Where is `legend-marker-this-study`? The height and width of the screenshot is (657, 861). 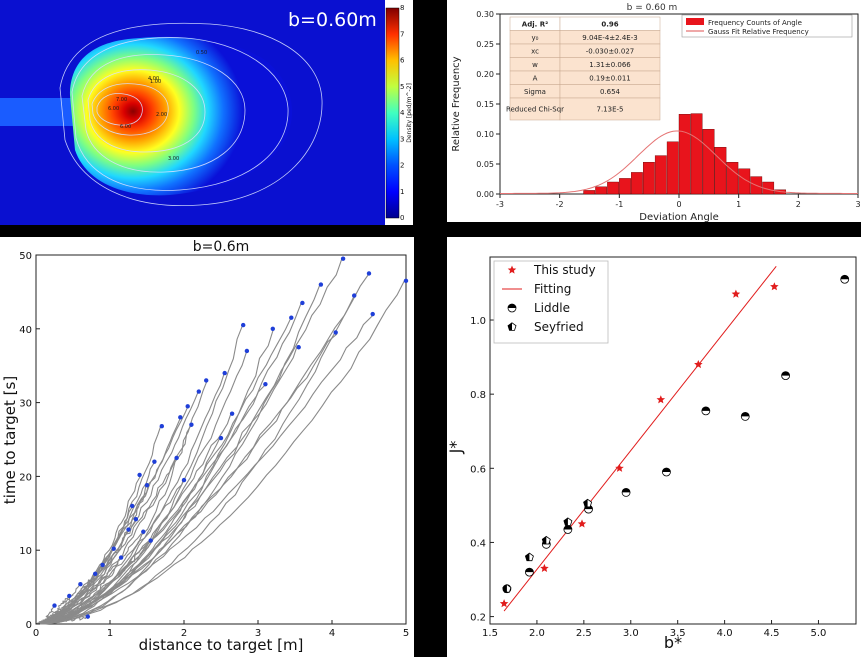 legend-marker-this-study is located at coordinates (512, 269).